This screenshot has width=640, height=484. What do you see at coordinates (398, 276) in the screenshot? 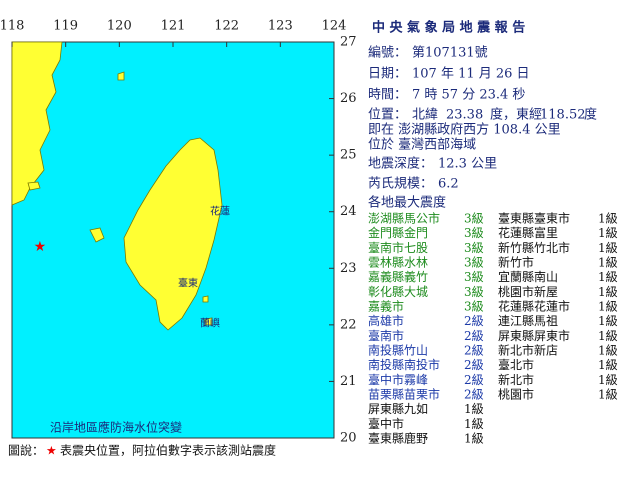
I see `station-name: 嘉義縣義竹` at bounding box center [398, 276].